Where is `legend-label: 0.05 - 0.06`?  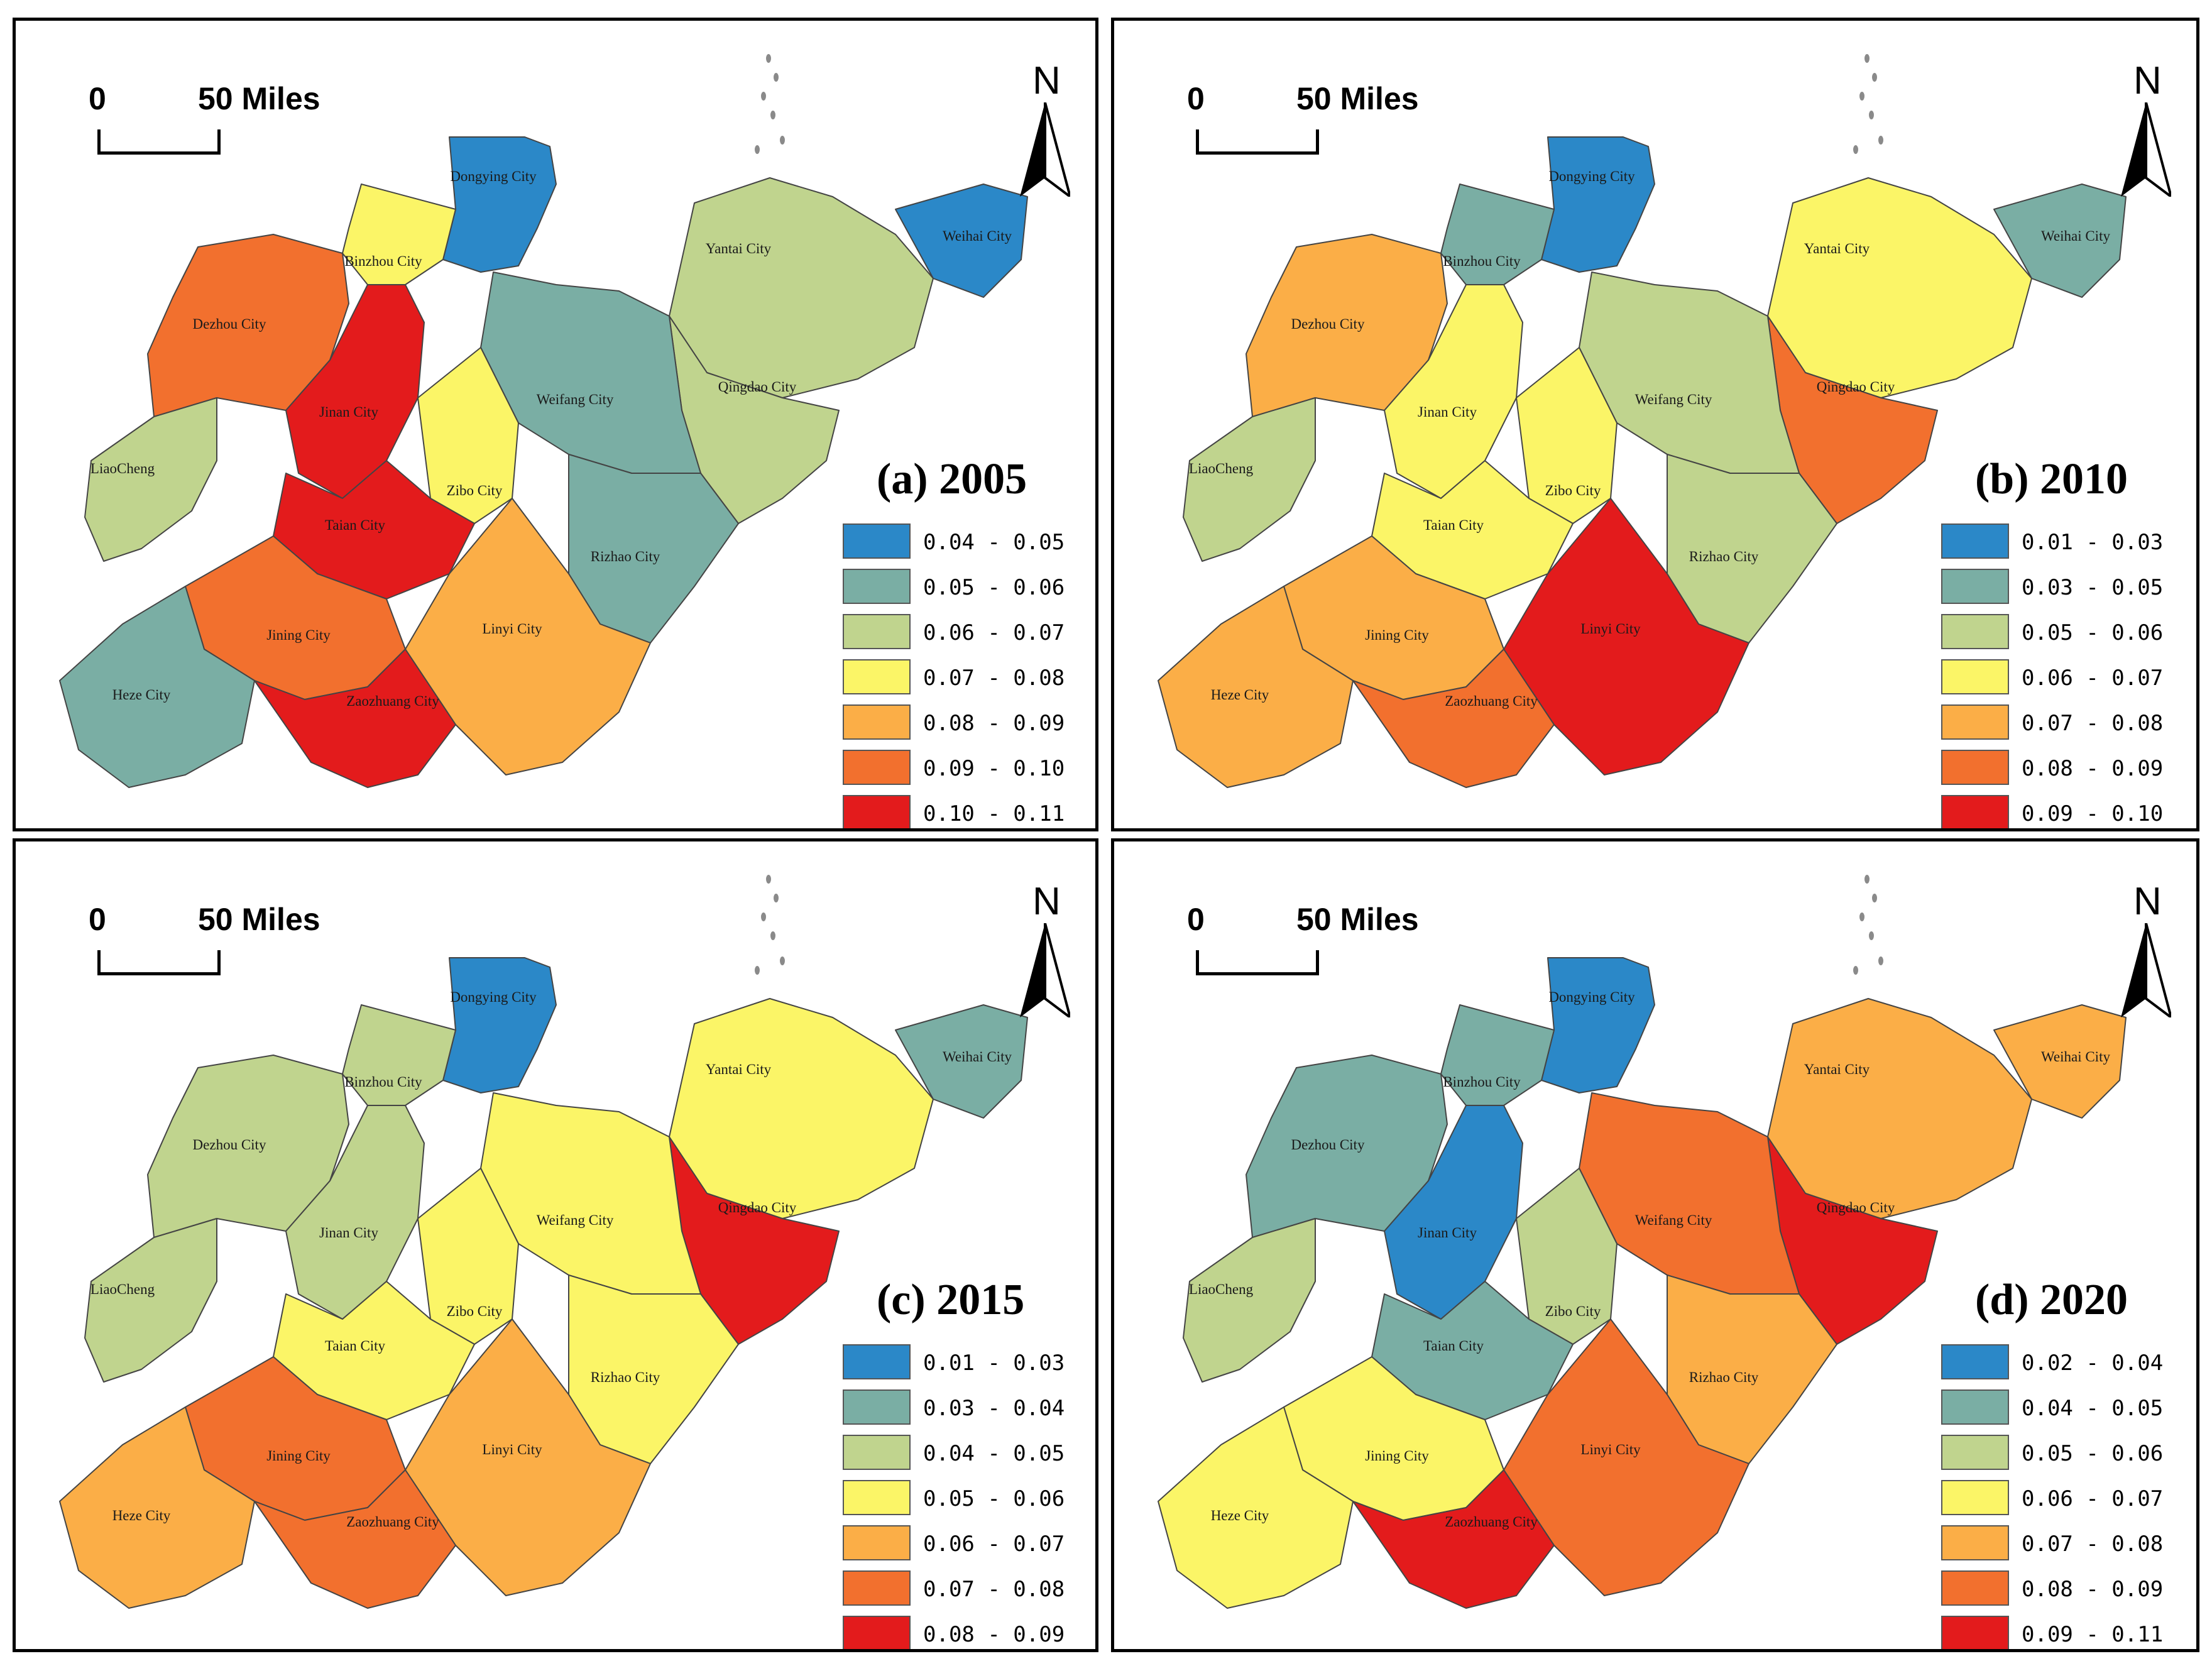 legend-label: 0.05 - 0.06 is located at coordinates (2093, 632).